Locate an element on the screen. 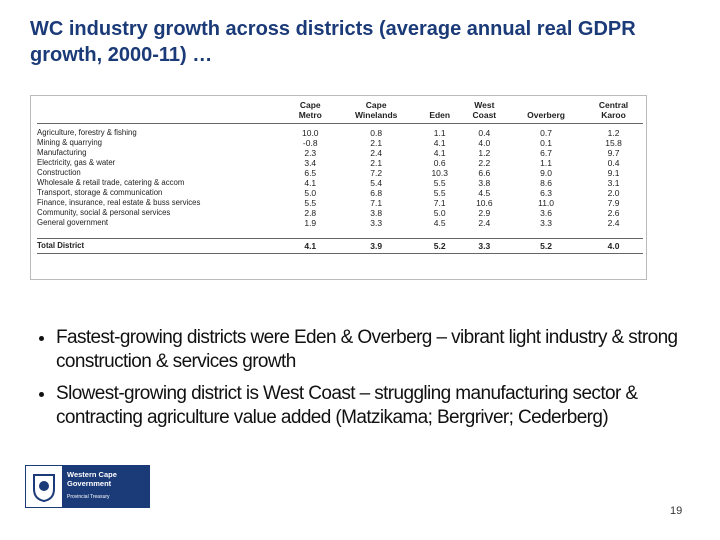  cell: 2.0 is located at coordinates (613, 193).